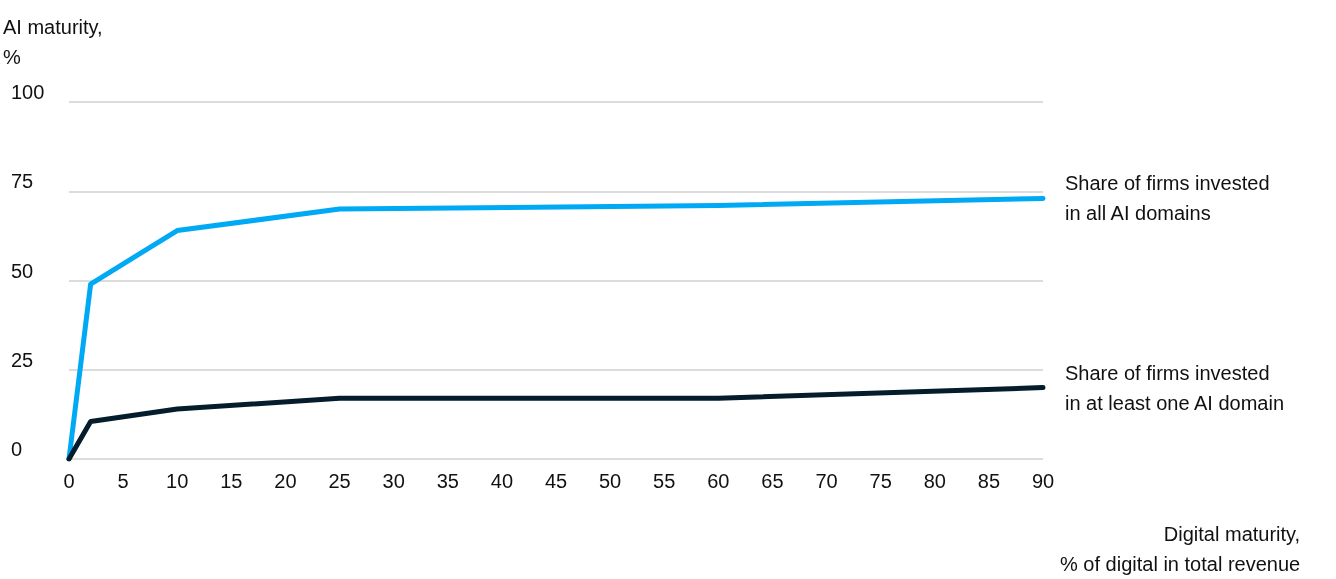 The height and width of the screenshot is (579, 1336). I want to click on x-tick-label: 40, so click(502, 481).